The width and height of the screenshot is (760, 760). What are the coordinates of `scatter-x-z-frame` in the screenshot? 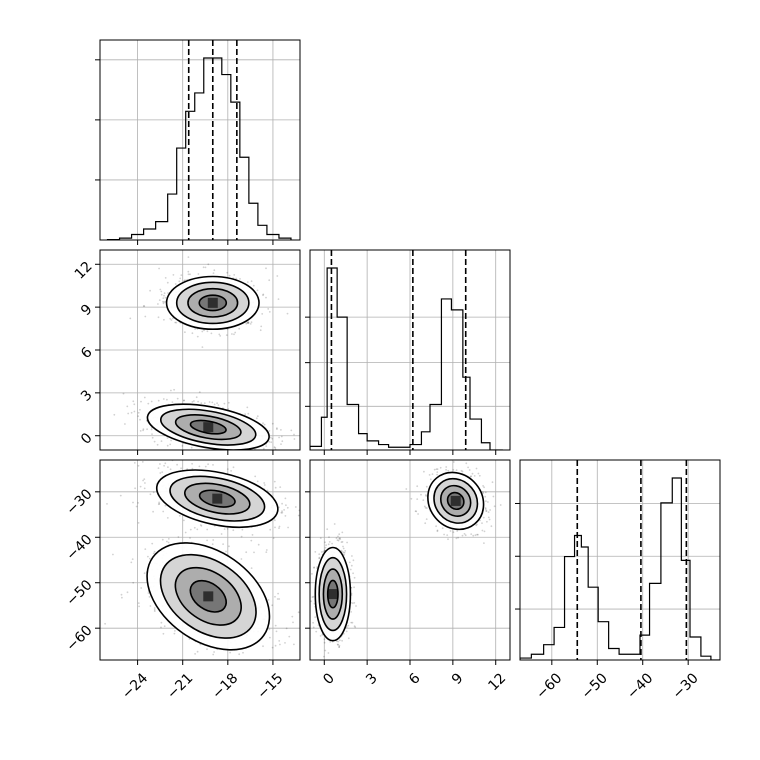 It's located at (200, 560).